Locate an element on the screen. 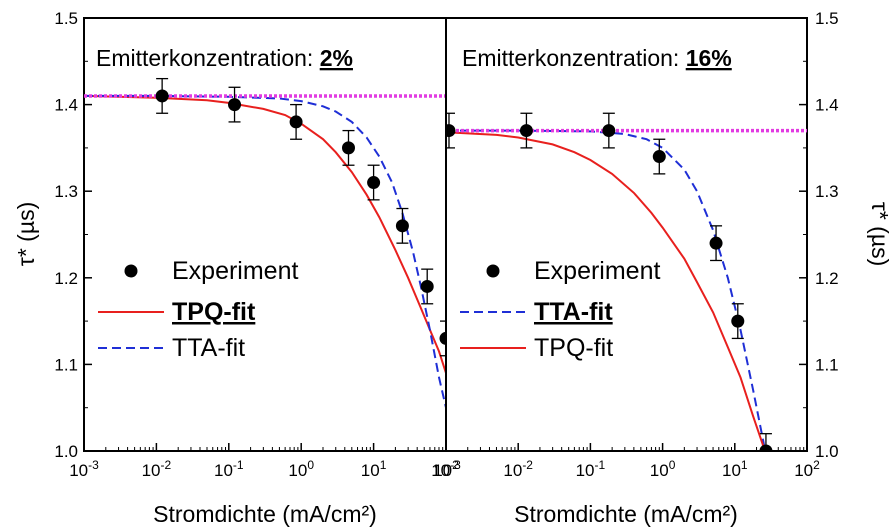  left-legend: Experiment TPQ-fit TTA-fit is located at coordinates (198, 309).